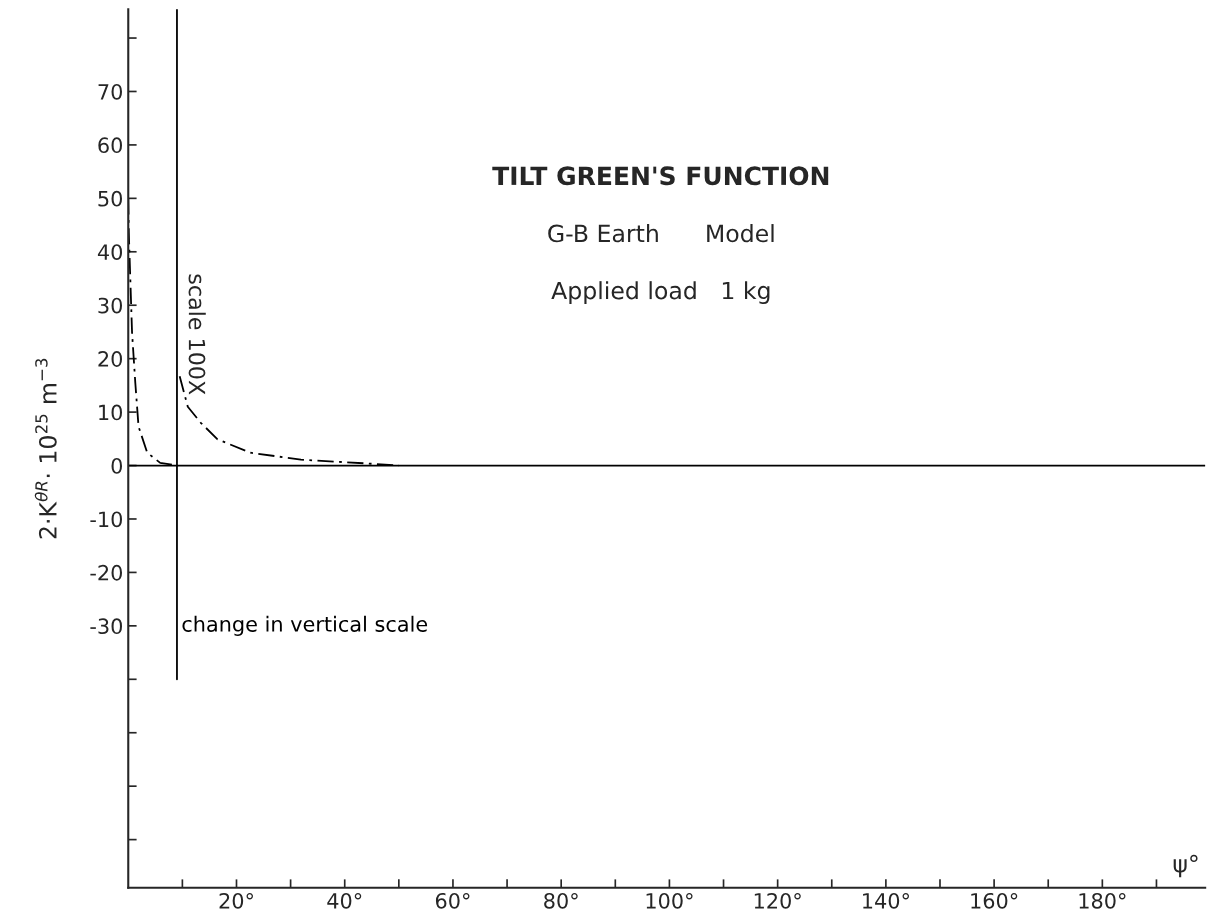 This screenshot has height=918, width=1210. Describe the element at coordinates (110, 198) in the screenshot. I see `y-tick-label: 50` at that location.